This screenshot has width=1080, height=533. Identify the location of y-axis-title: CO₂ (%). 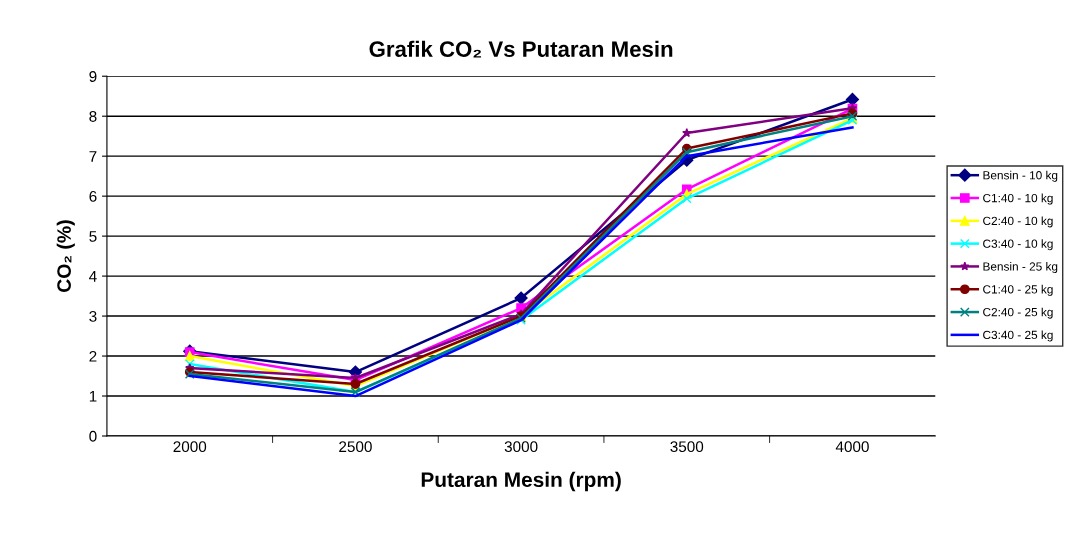
(65, 256).